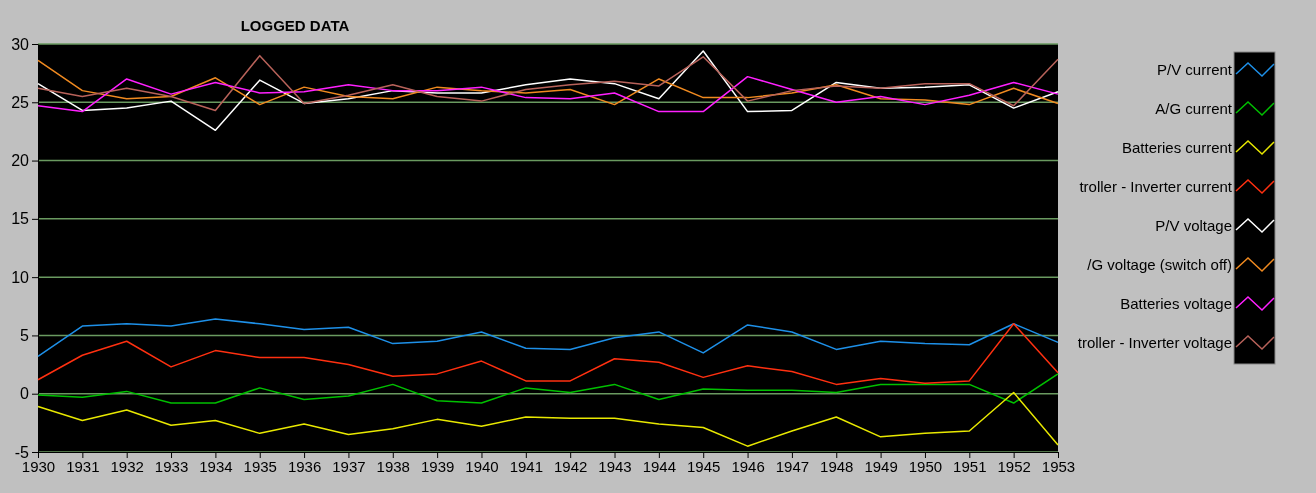 The image size is (1316, 493). Describe the element at coordinates (304, 466) in the screenshot. I see `x-tick-label: 1936` at that location.